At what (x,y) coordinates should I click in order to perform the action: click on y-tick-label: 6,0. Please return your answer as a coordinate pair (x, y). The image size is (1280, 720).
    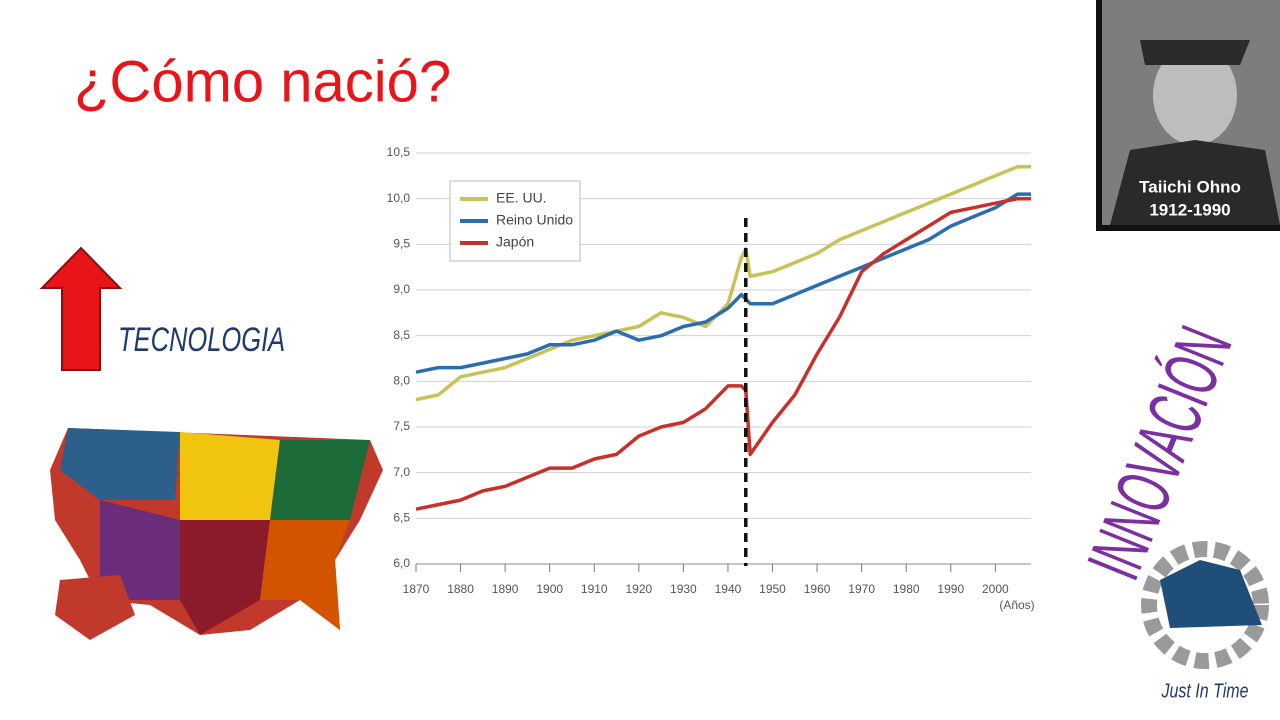
    Looking at the image, I should click on (401, 563).